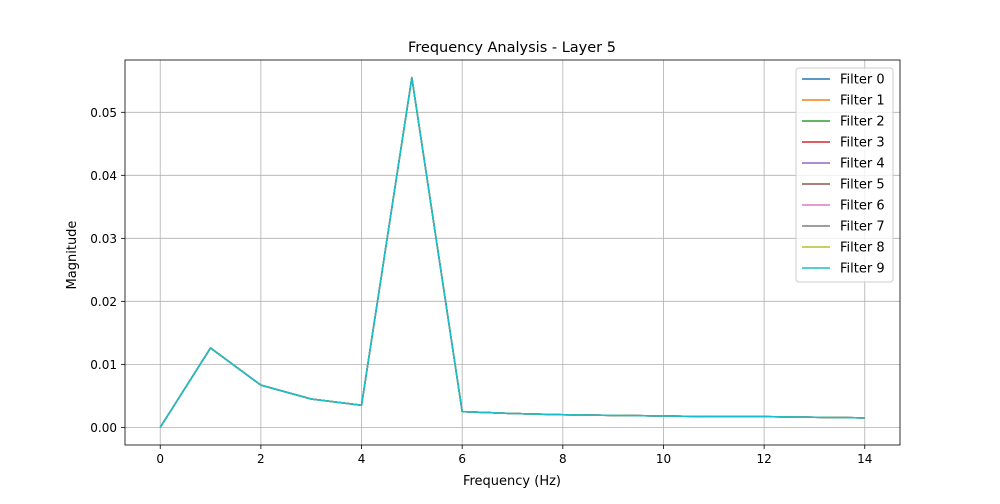 The width and height of the screenshot is (1000, 504). Describe the element at coordinates (663, 459) in the screenshot. I see `x-tick-label: 10` at that location.